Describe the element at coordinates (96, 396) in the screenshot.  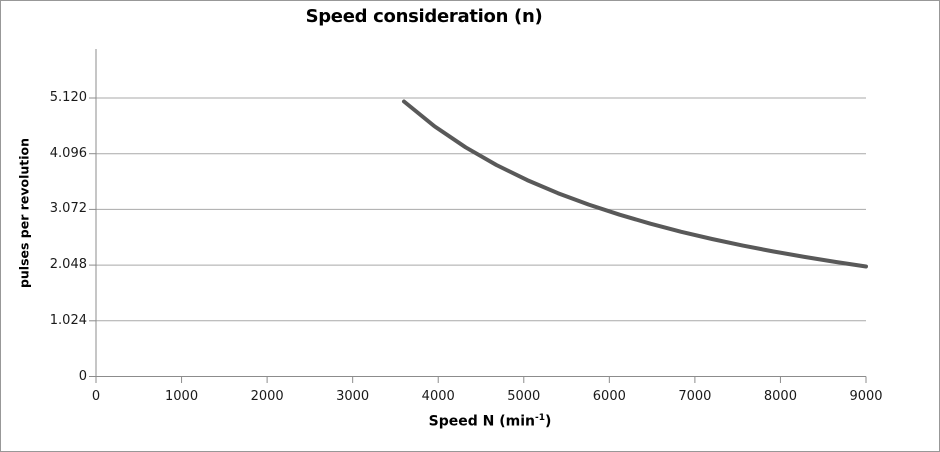
I see `x-tick-label: 0` at that location.